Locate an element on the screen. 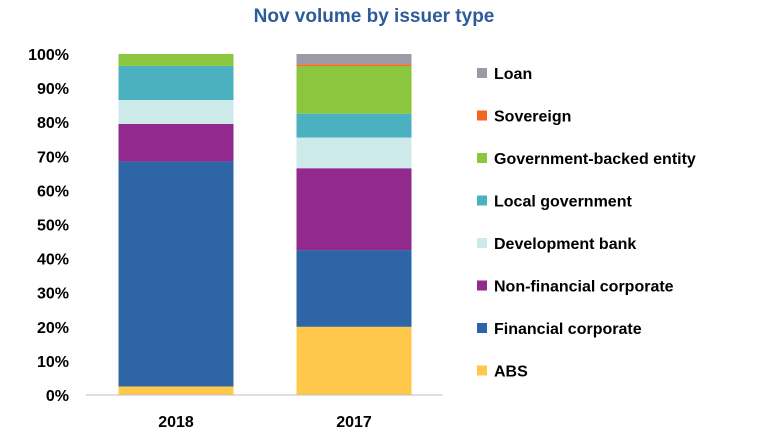 This screenshot has width=760, height=439. legend-label: ABS is located at coordinates (511, 372).